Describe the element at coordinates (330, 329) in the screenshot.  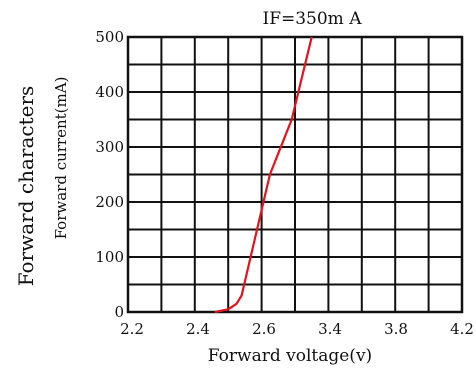
I see `x-tick-label: 3.4` at that location.